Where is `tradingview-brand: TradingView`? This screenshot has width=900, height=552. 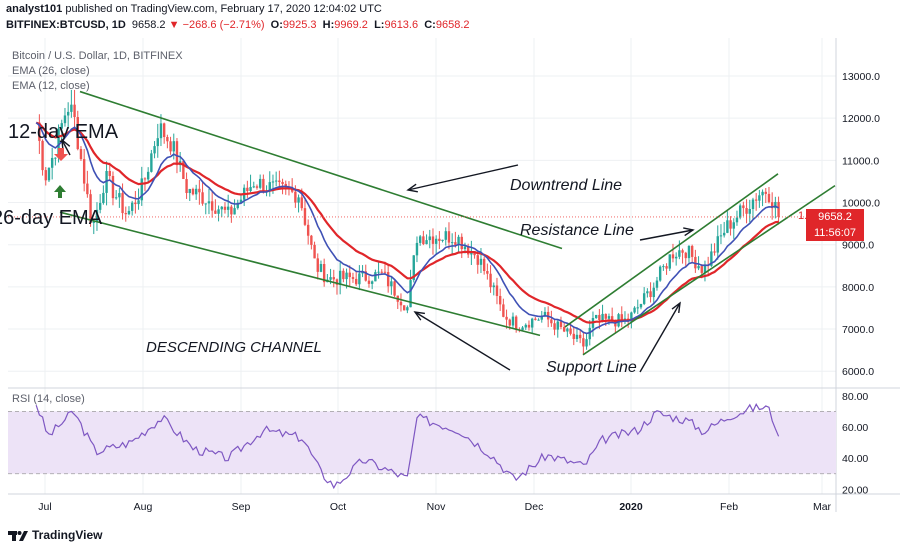 tradingview-brand: TradingView is located at coordinates (67, 535).